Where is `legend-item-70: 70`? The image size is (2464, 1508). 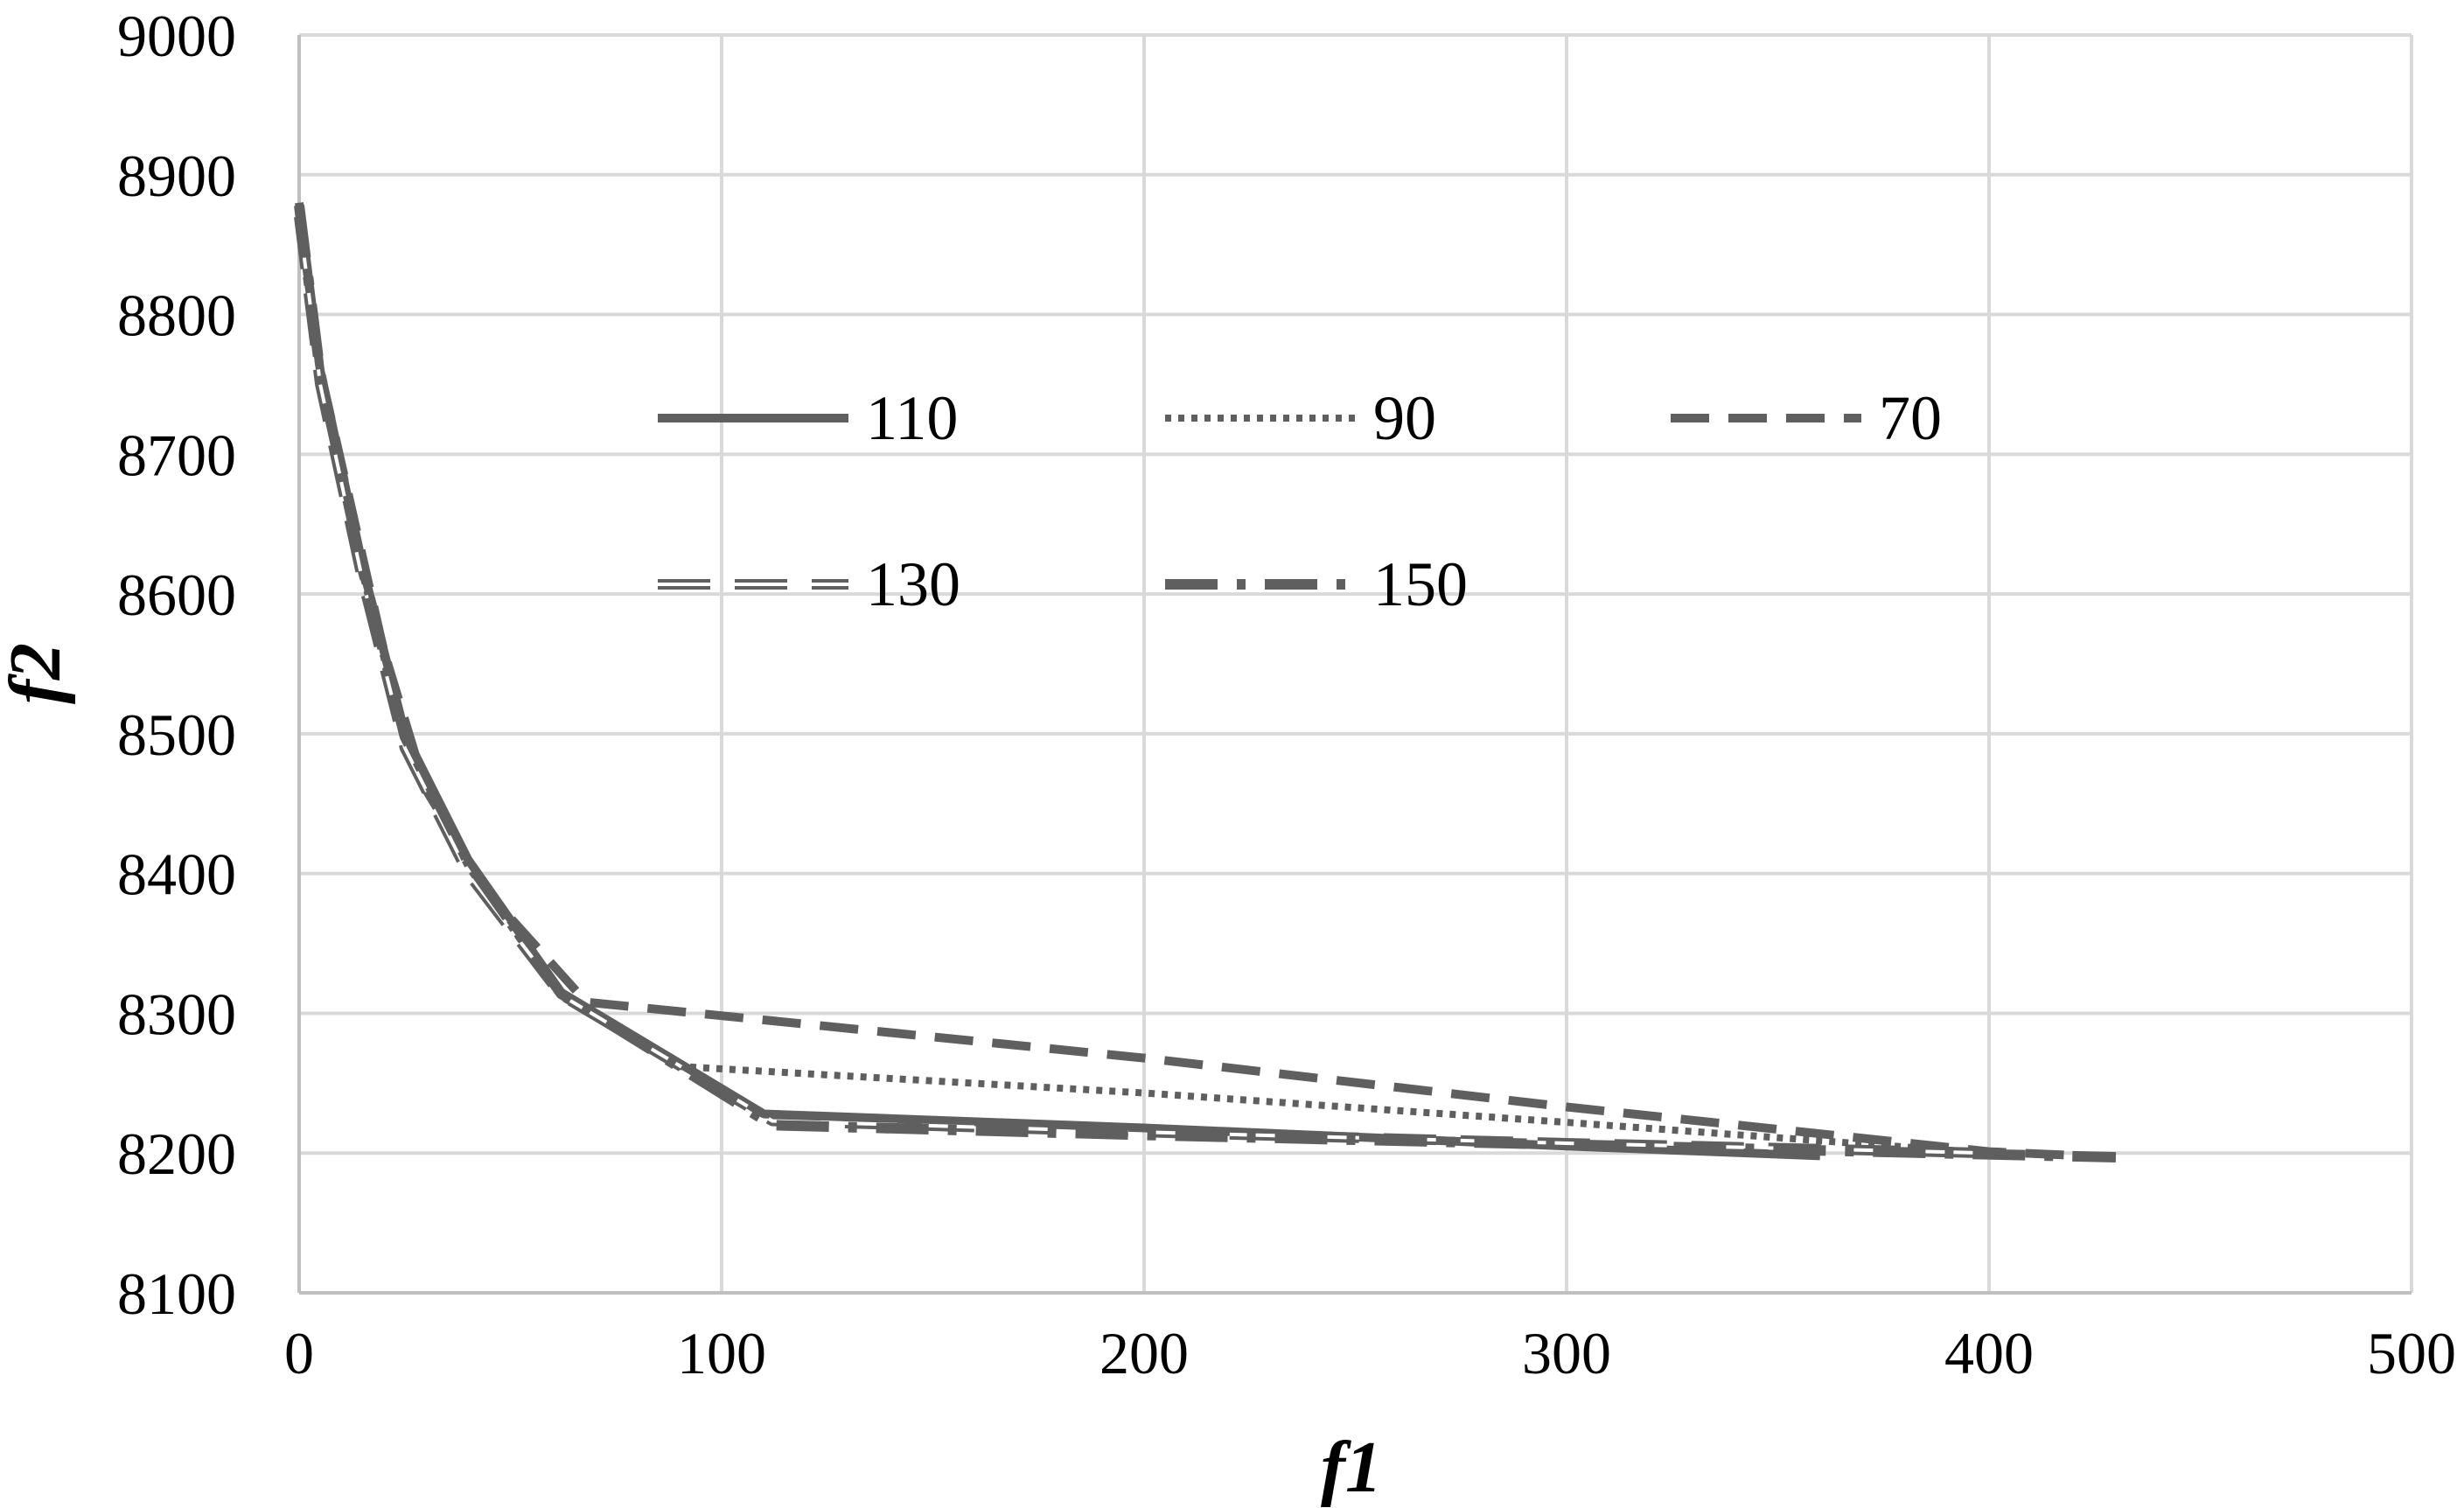
legend-item-70: 70 is located at coordinates (1806, 418).